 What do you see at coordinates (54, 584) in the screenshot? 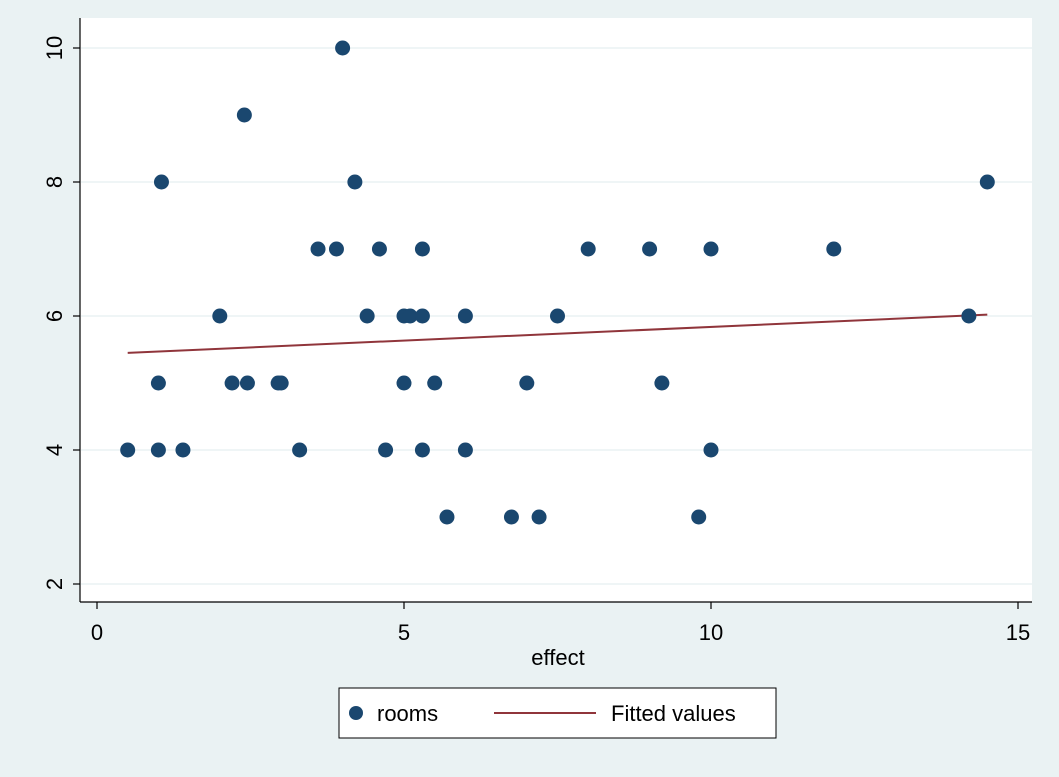
I see `y-tick-label: 2` at bounding box center [54, 584].